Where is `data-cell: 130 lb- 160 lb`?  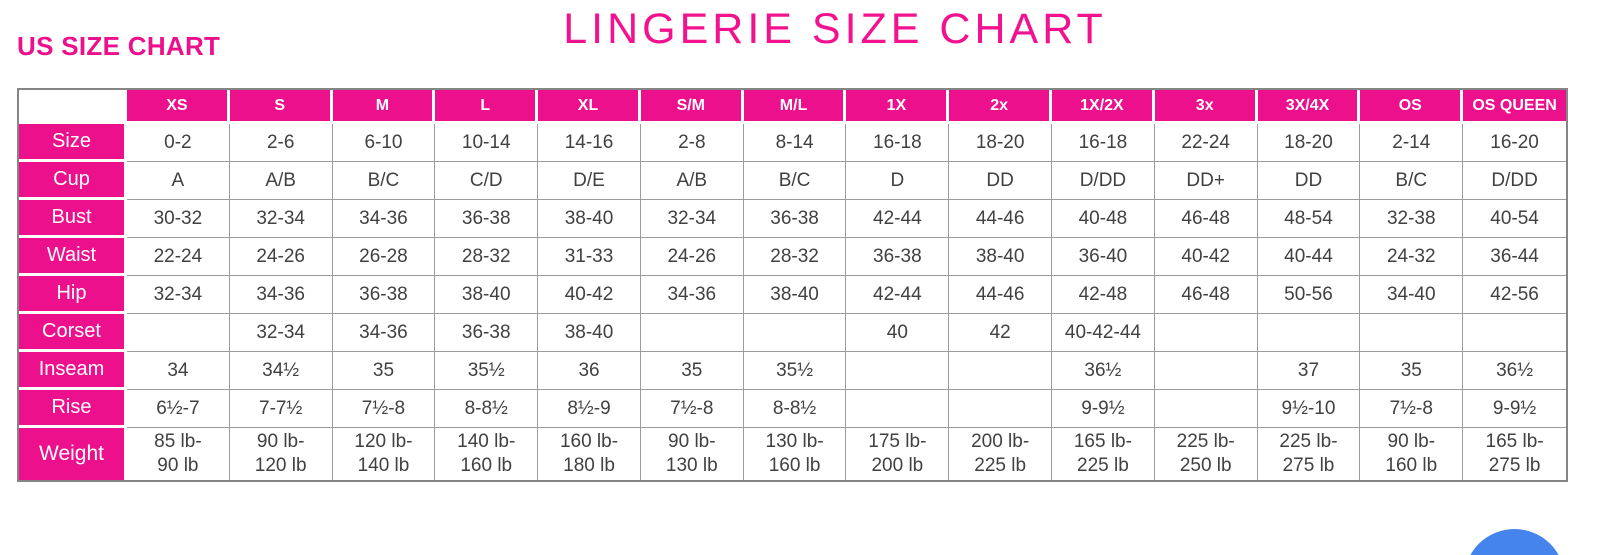 data-cell: 130 lb- 160 lb is located at coordinates (795, 454).